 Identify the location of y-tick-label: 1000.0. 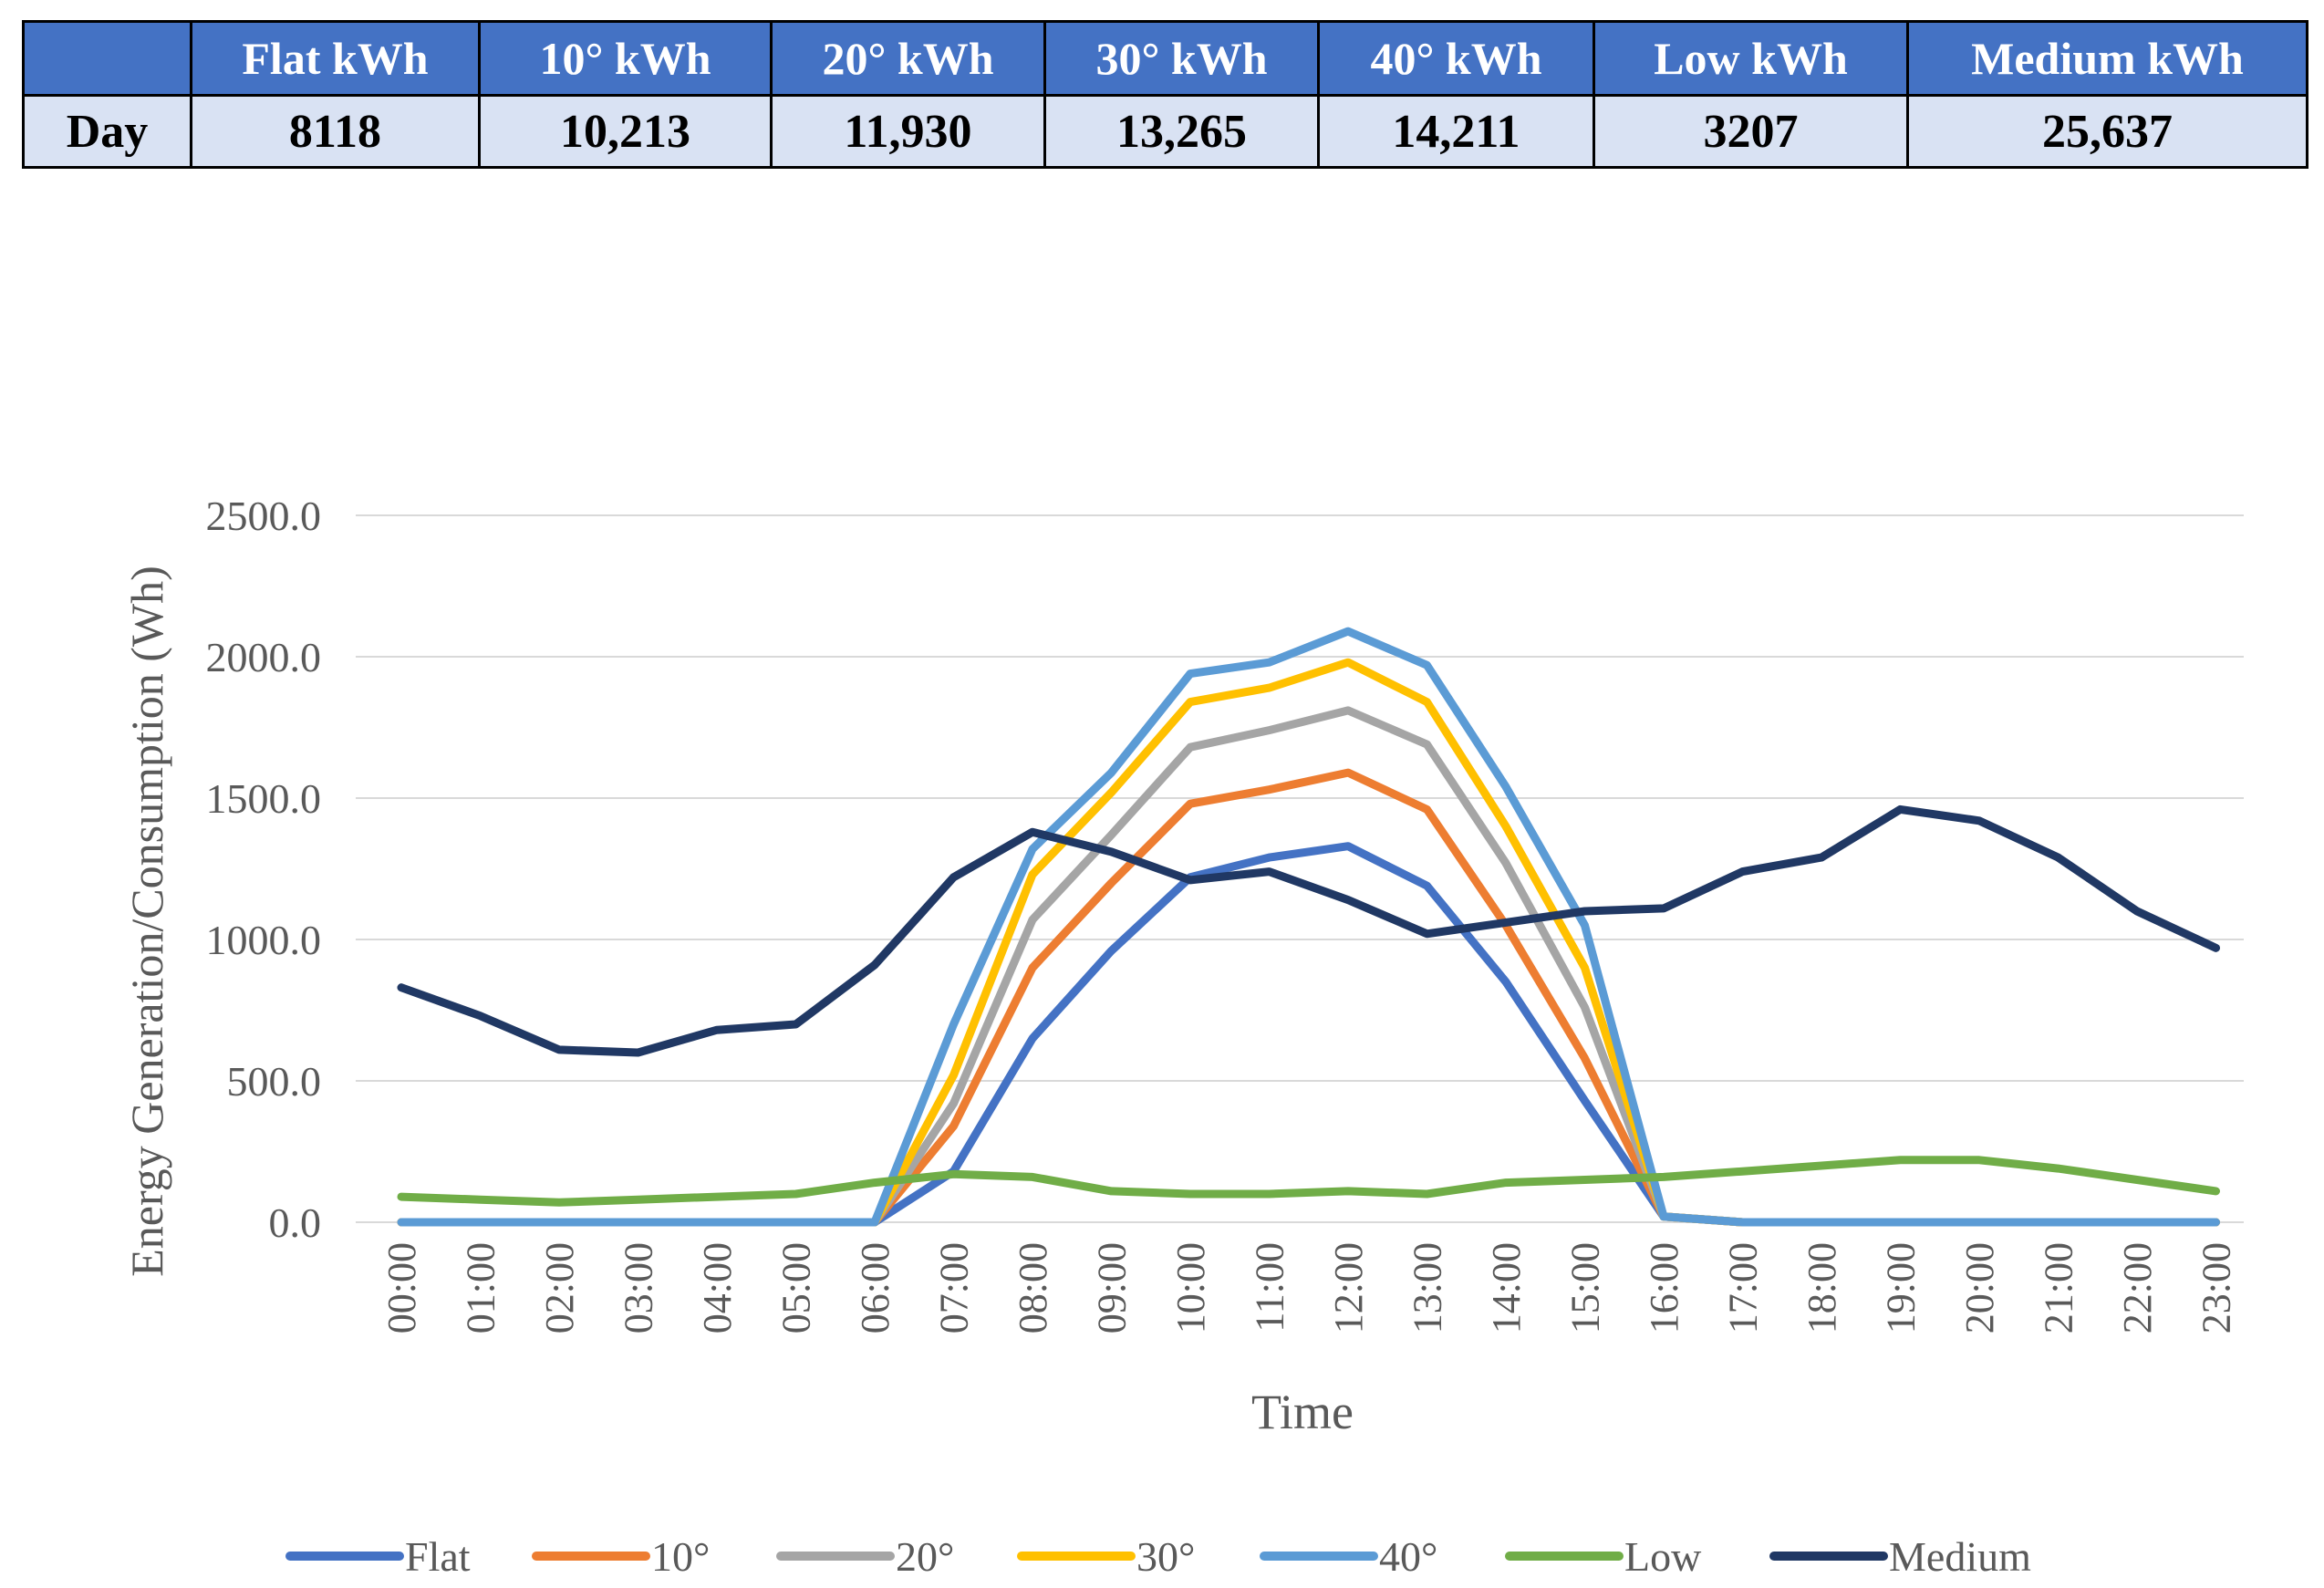
(264, 940).